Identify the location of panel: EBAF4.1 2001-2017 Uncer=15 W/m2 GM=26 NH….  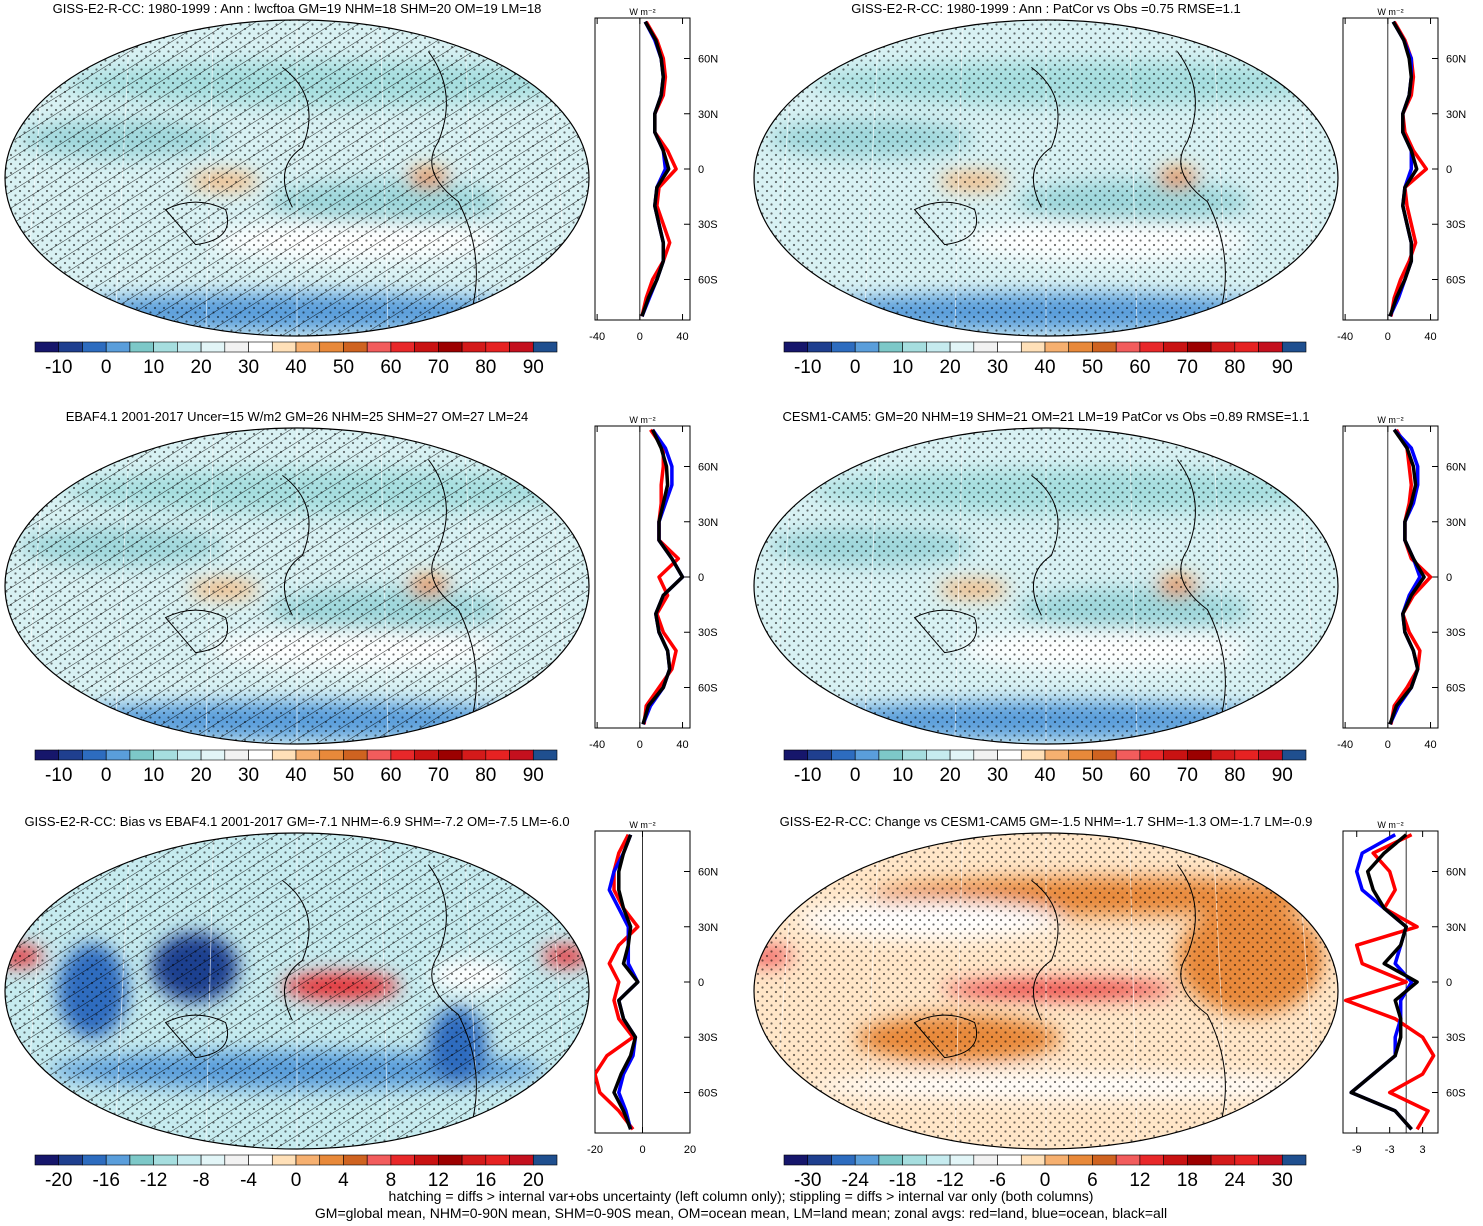
(361, 597).